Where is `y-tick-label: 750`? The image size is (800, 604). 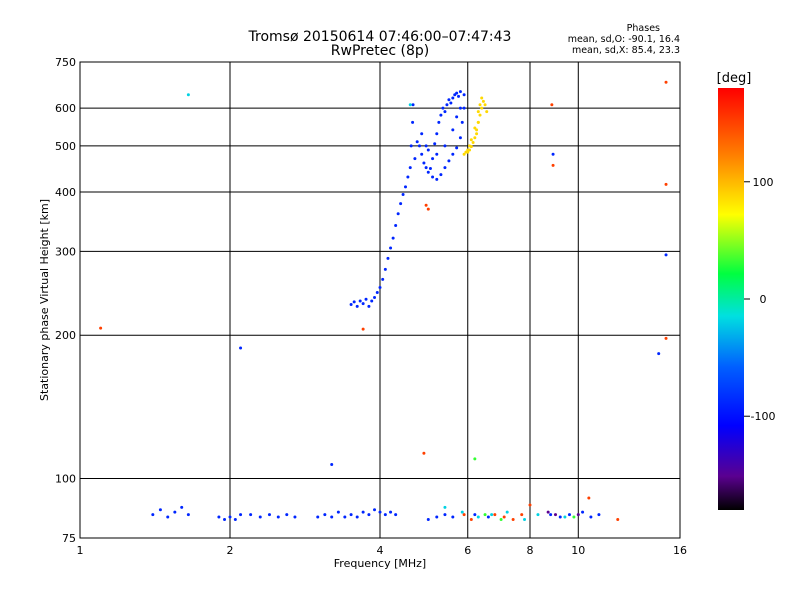
y-tick-label: 750 is located at coordinates (65, 62).